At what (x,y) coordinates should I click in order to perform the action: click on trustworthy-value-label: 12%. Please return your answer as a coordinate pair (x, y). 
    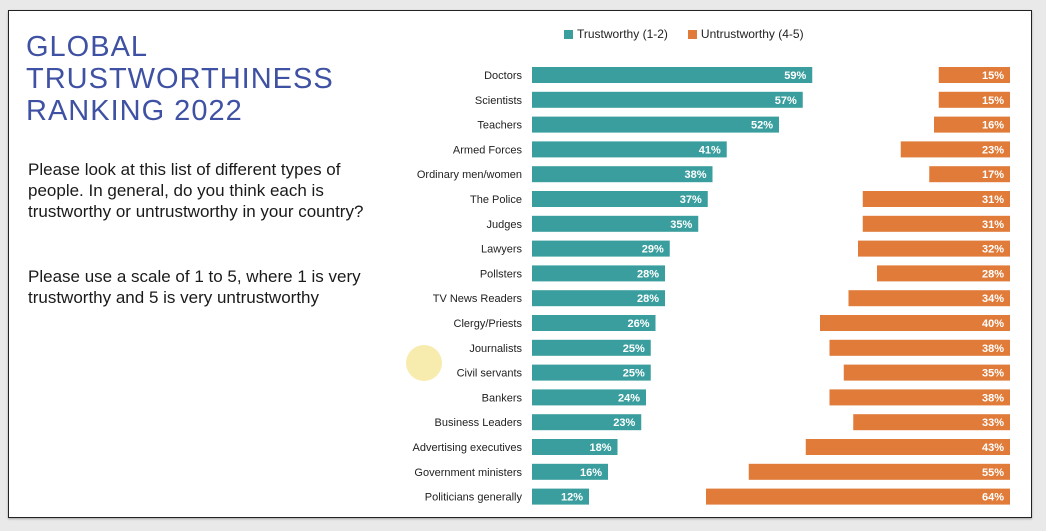
    Looking at the image, I should click on (572, 498).